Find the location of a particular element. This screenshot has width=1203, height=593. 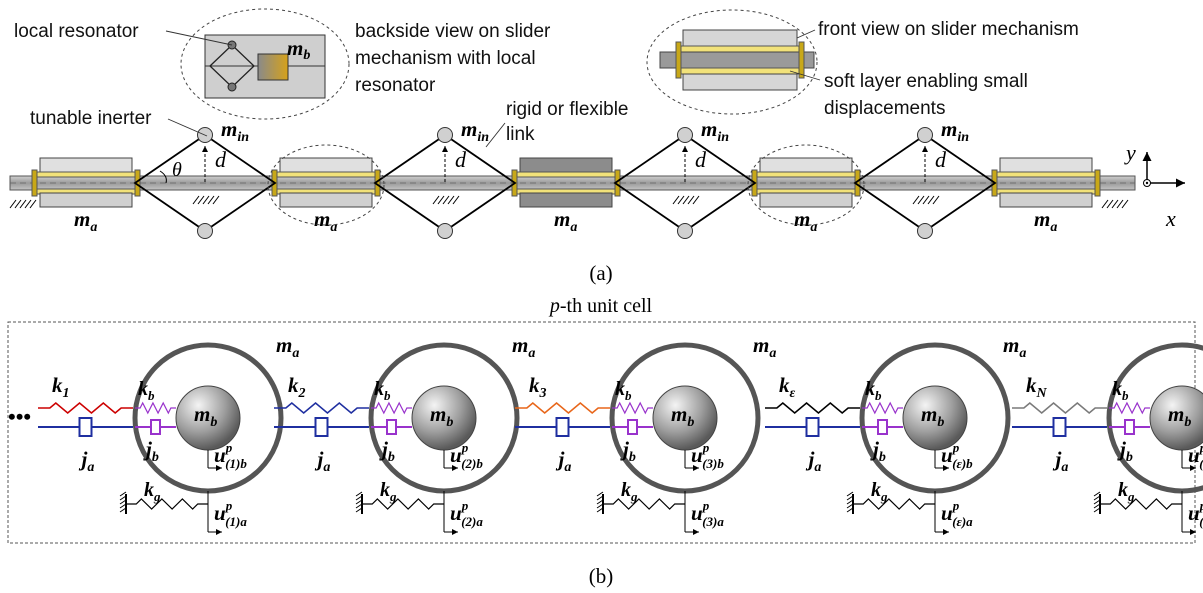

kg-label-2: kg is located at coordinates (388, 491).